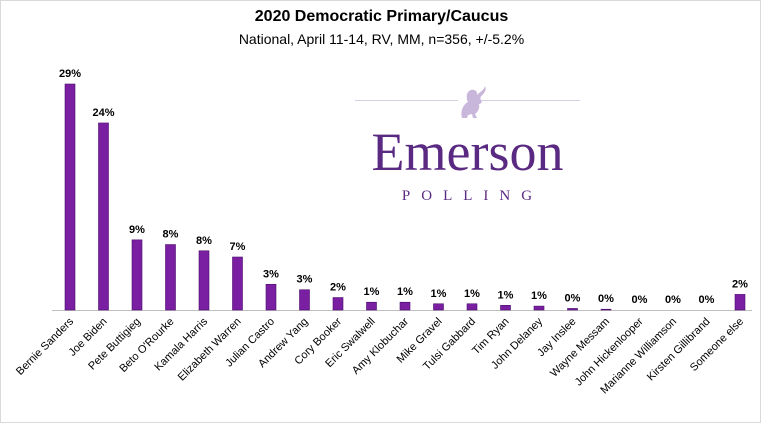 The width and height of the screenshot is (763, 425). I want to click on category-tick-label: Wayne Messam, so click(580, 348).